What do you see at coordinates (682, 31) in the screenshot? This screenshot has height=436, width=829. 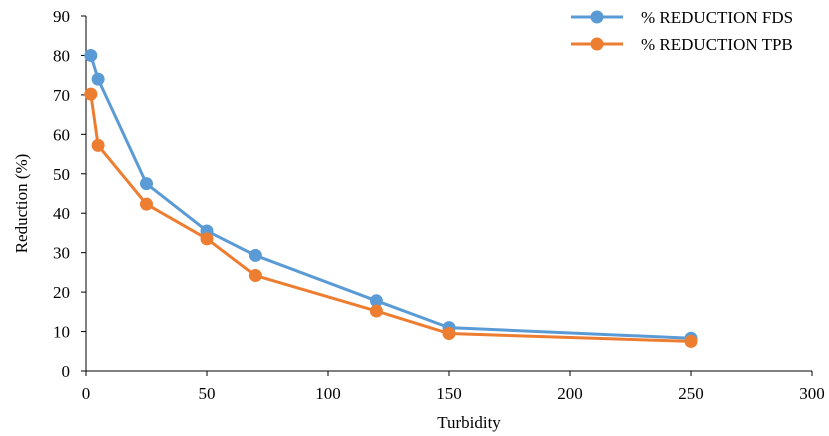 I see `chart-legend: % REDUCTION FDS % REDUCTION TPB` at bounding box center [682, 31].